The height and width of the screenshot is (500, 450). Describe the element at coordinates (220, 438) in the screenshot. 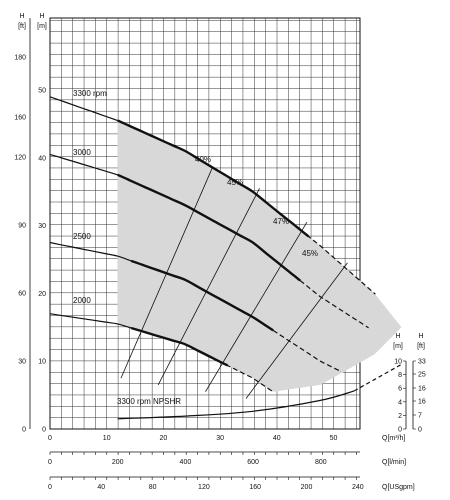

I see `x-main-tick: 30` at that location.